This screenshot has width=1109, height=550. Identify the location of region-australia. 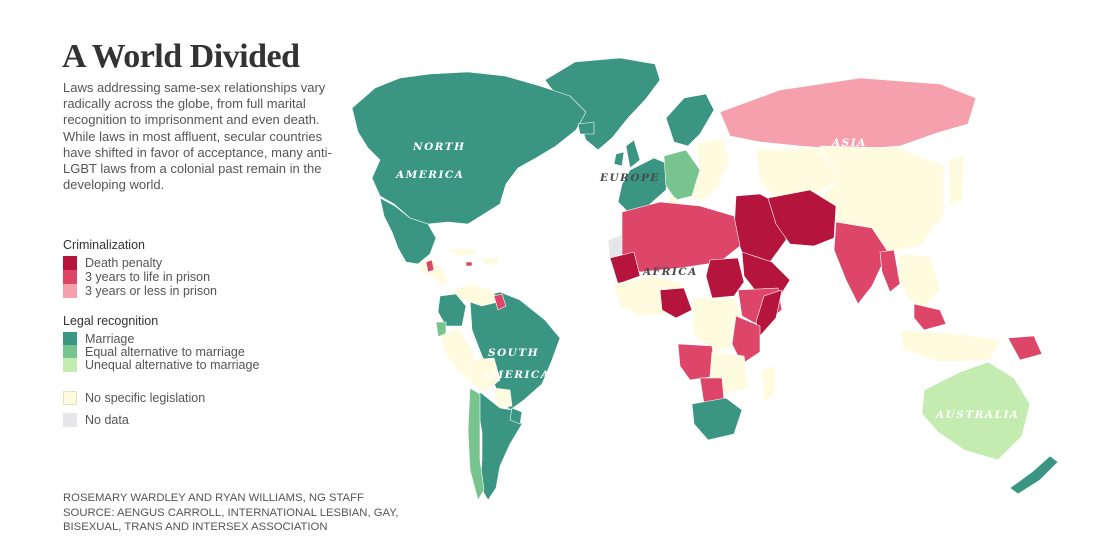
(976, 411).